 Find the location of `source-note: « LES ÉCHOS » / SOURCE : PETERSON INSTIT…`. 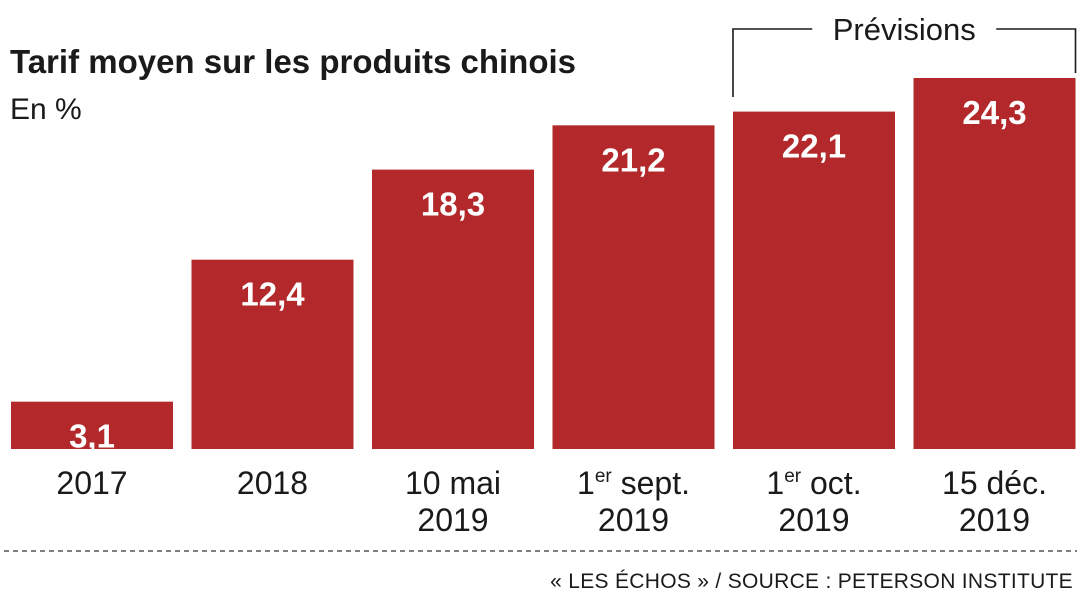

source-note: « LES ÉCHOS » / SOURCE : PETERSON INSTIT… is located at coordinates (811, 581).